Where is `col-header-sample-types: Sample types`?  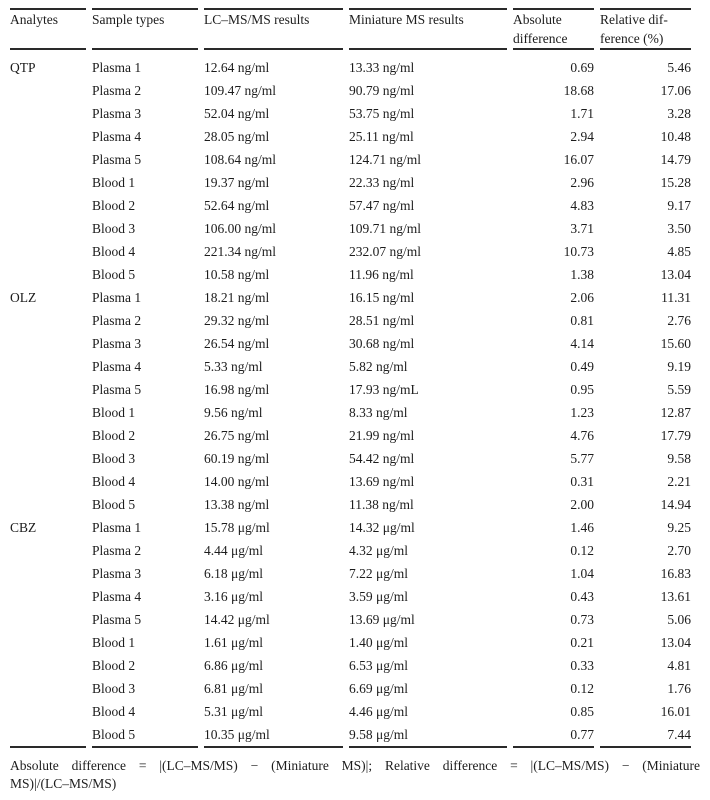 col-header-sample-types: Sample types is located at coordinates (145, 29).